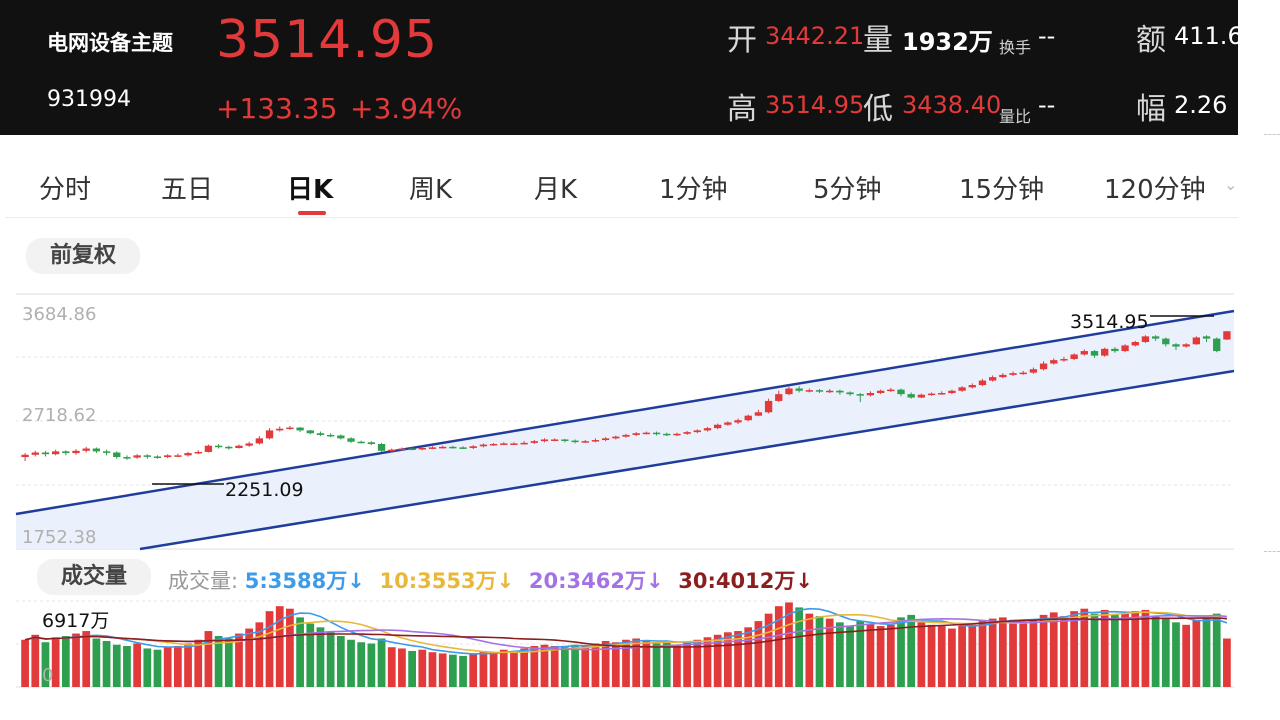 The height and width of the screenshot is (720, 1280). What do you see at coordinates (947, 42) in the screenshot?
I see `volume-value: 1932万` at bounding box center [947, 42].